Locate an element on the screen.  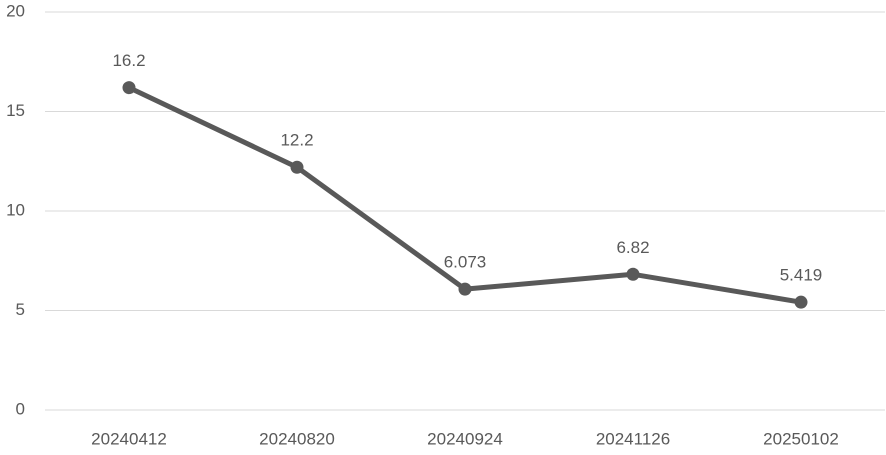
data-label: 6.073 is located at coordinates (465, 262).